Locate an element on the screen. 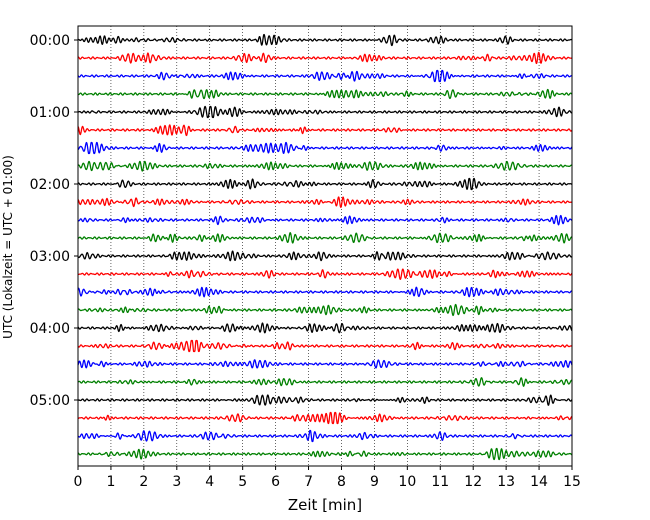 The width and height of the screenshot is (650, 520). x-tick-label: 2 is located at coordinates (143, 482).